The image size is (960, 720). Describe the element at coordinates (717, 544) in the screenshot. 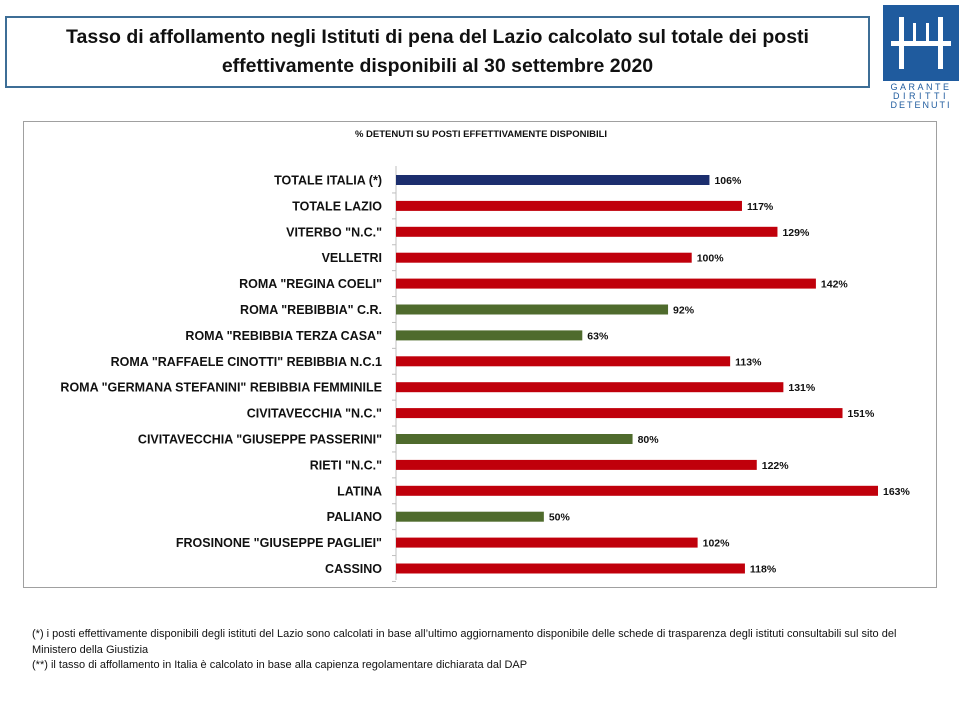

I see `data-label: 102%` at that location.